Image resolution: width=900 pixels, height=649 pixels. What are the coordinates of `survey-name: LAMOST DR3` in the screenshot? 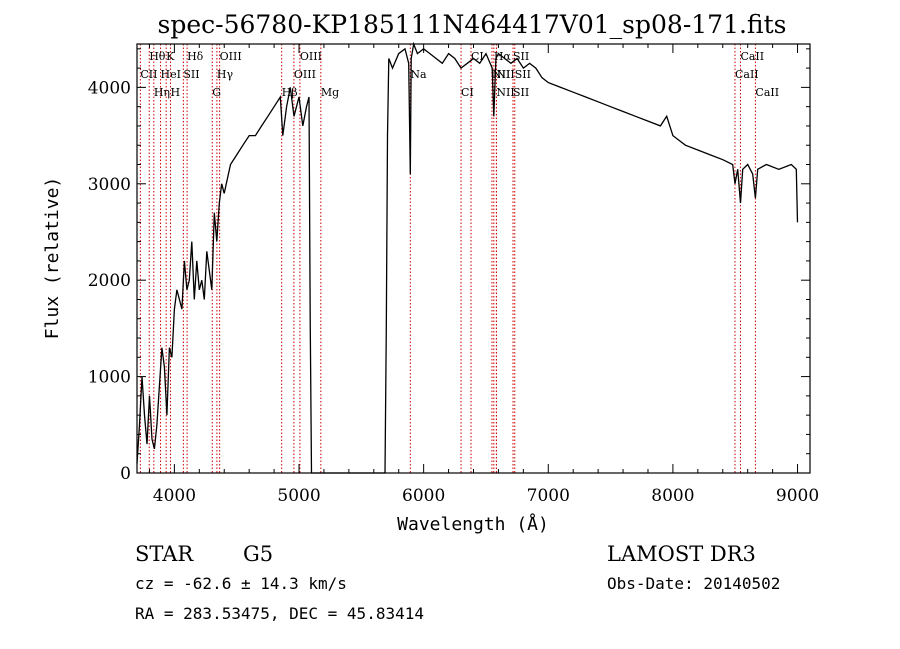 It's located at (681, 554).